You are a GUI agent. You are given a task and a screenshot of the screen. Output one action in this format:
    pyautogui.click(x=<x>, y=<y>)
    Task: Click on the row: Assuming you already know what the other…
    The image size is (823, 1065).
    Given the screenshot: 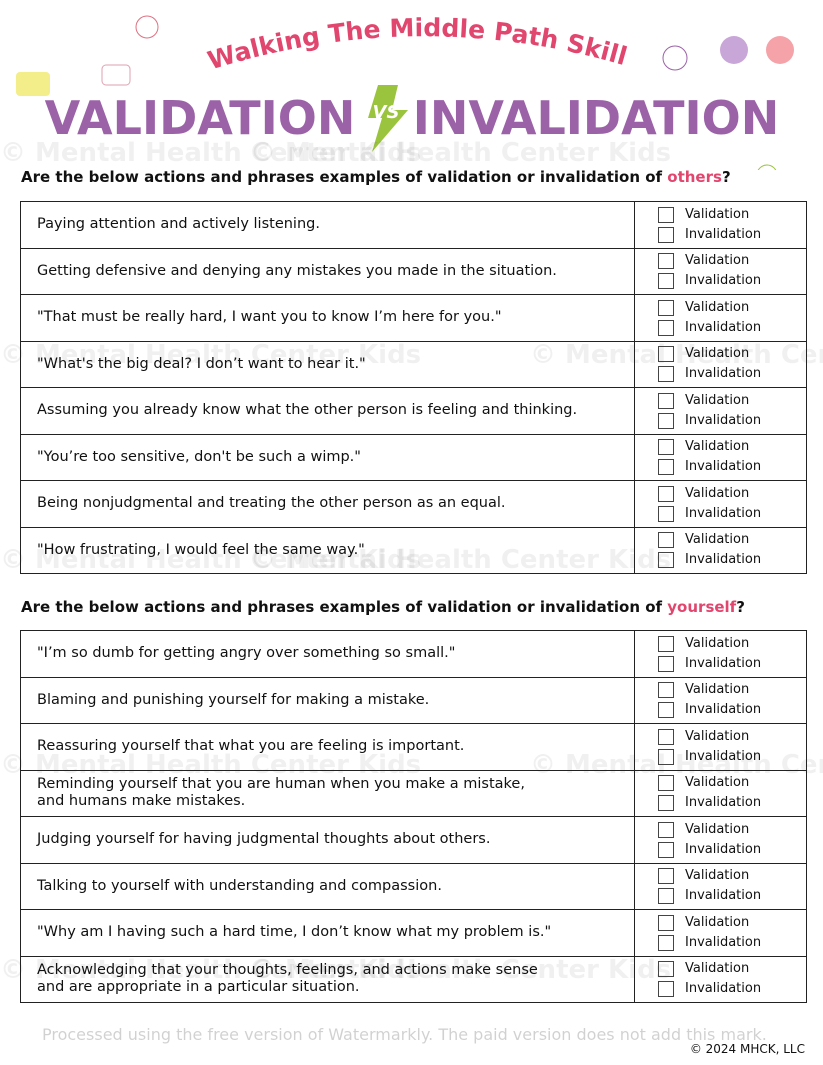 What is the action you would take?
    pyautogui.click(x=413, y=411)
    